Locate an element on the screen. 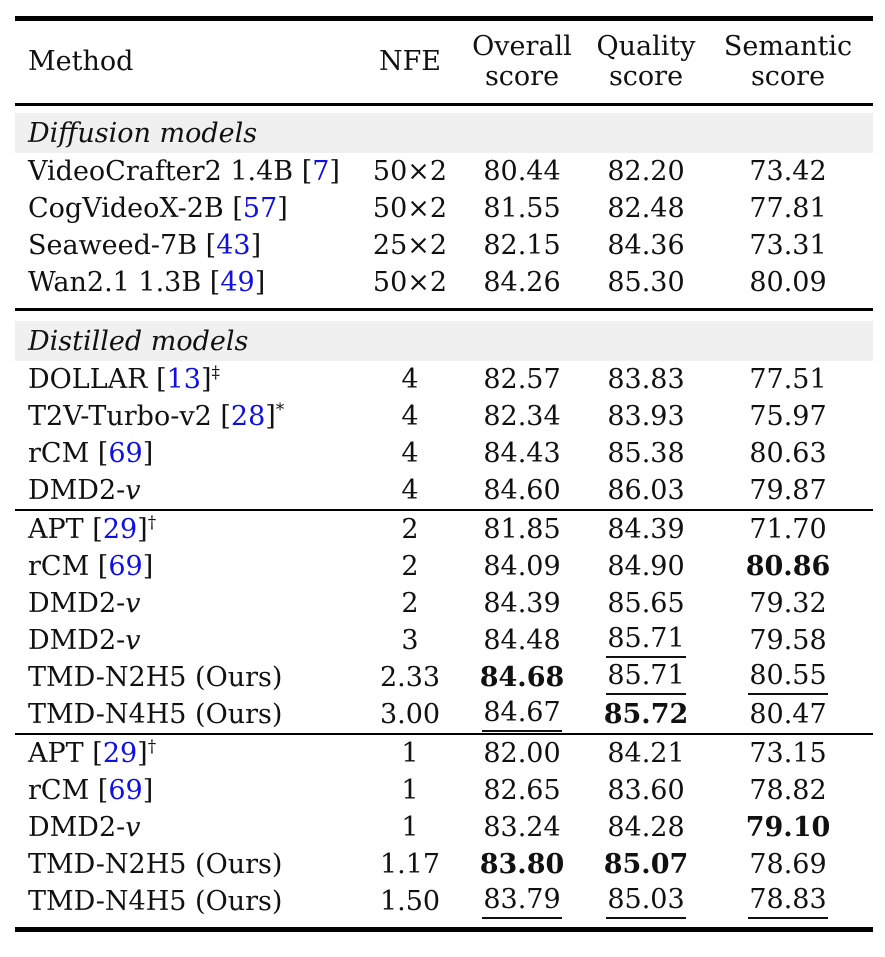 The image size is (885, 957). semantic-score-value: 78.82 is located at coordinates (788, 790).